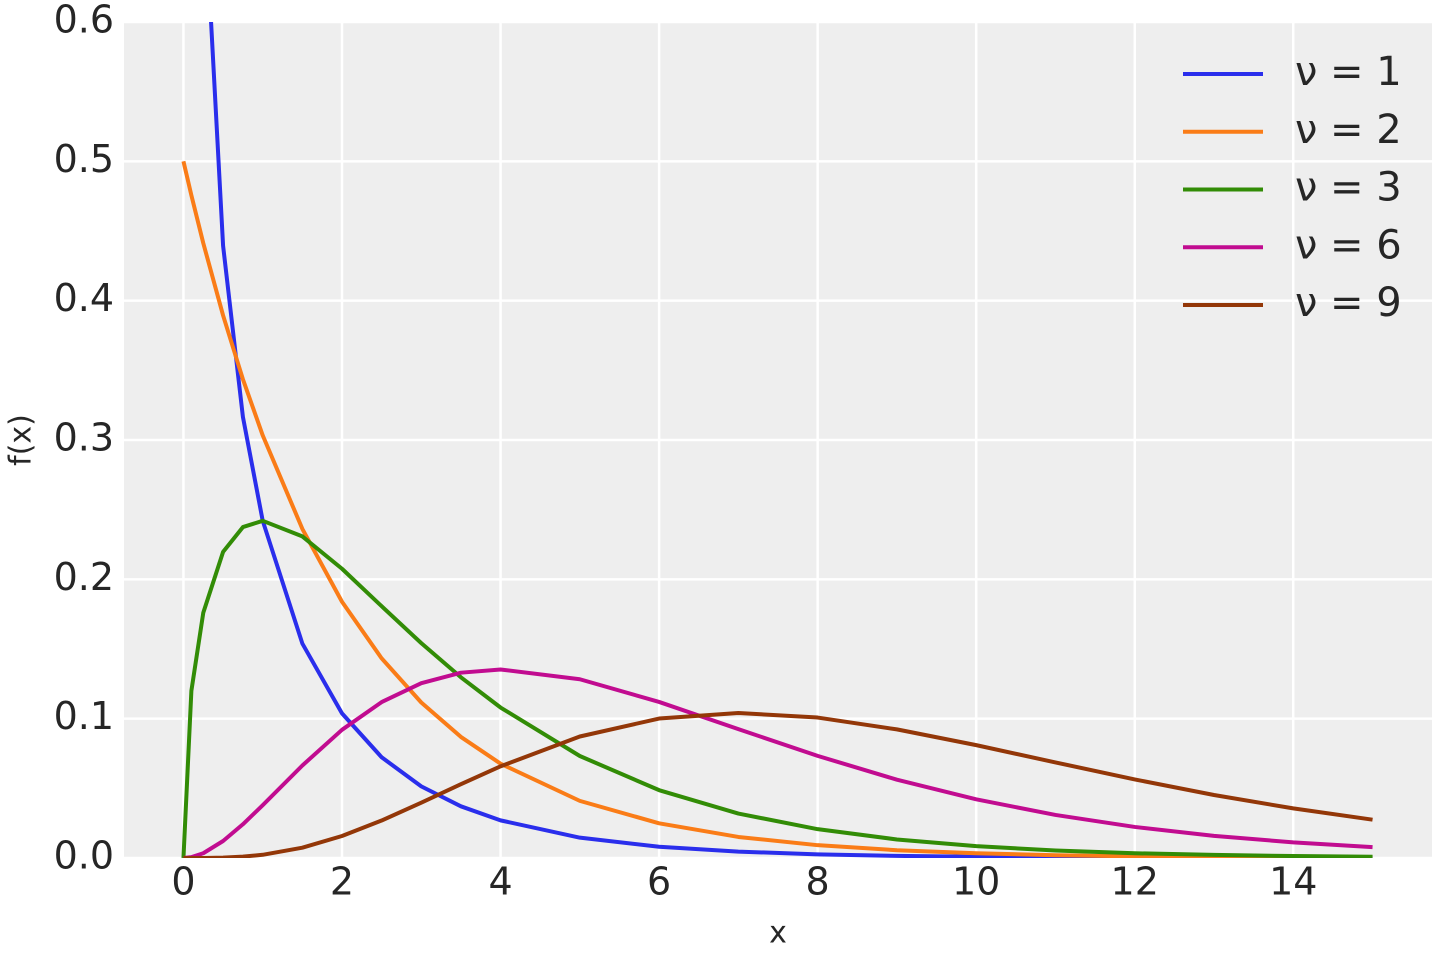 The width and height of the screenshot is (1440, 960). I want to click on legend-label: ν = 1, so click(1348, 72).